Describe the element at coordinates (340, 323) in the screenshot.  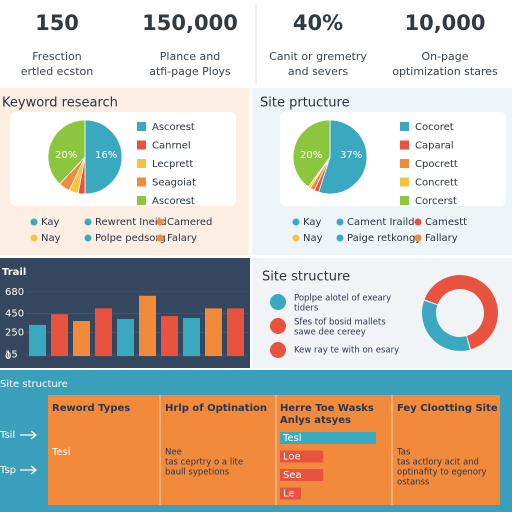
I see `item-text: Sfes tof bosid mallets` at that location.